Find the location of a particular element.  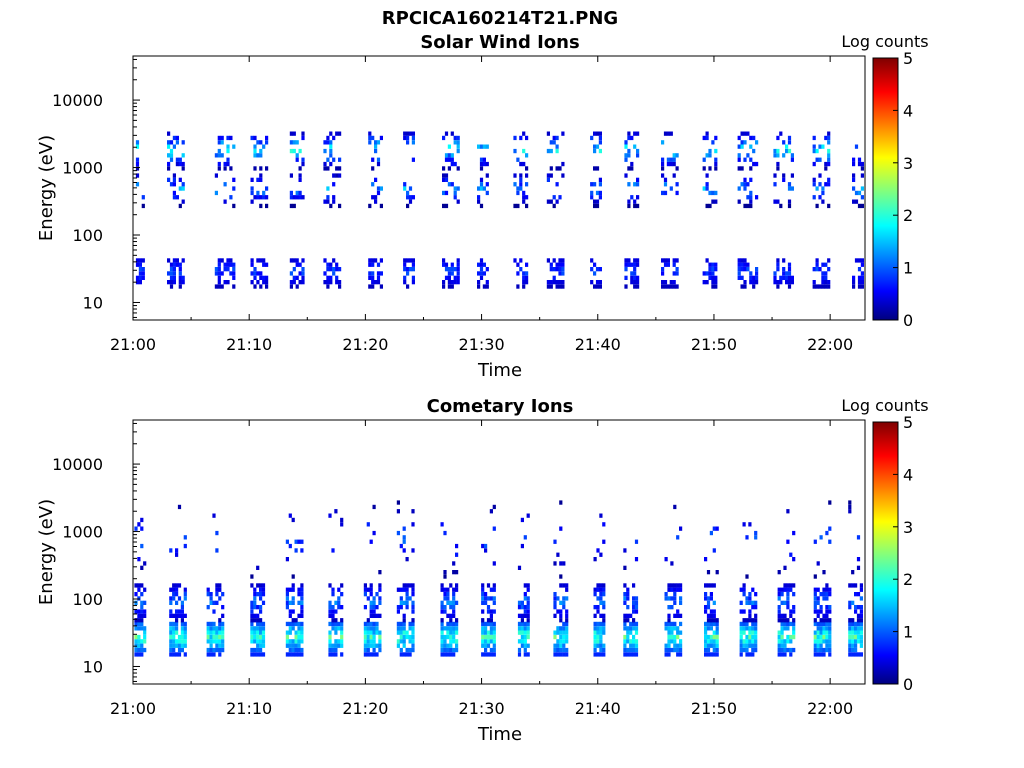

solar-wind-xlabel: Time is located at coordinates (499, 370).